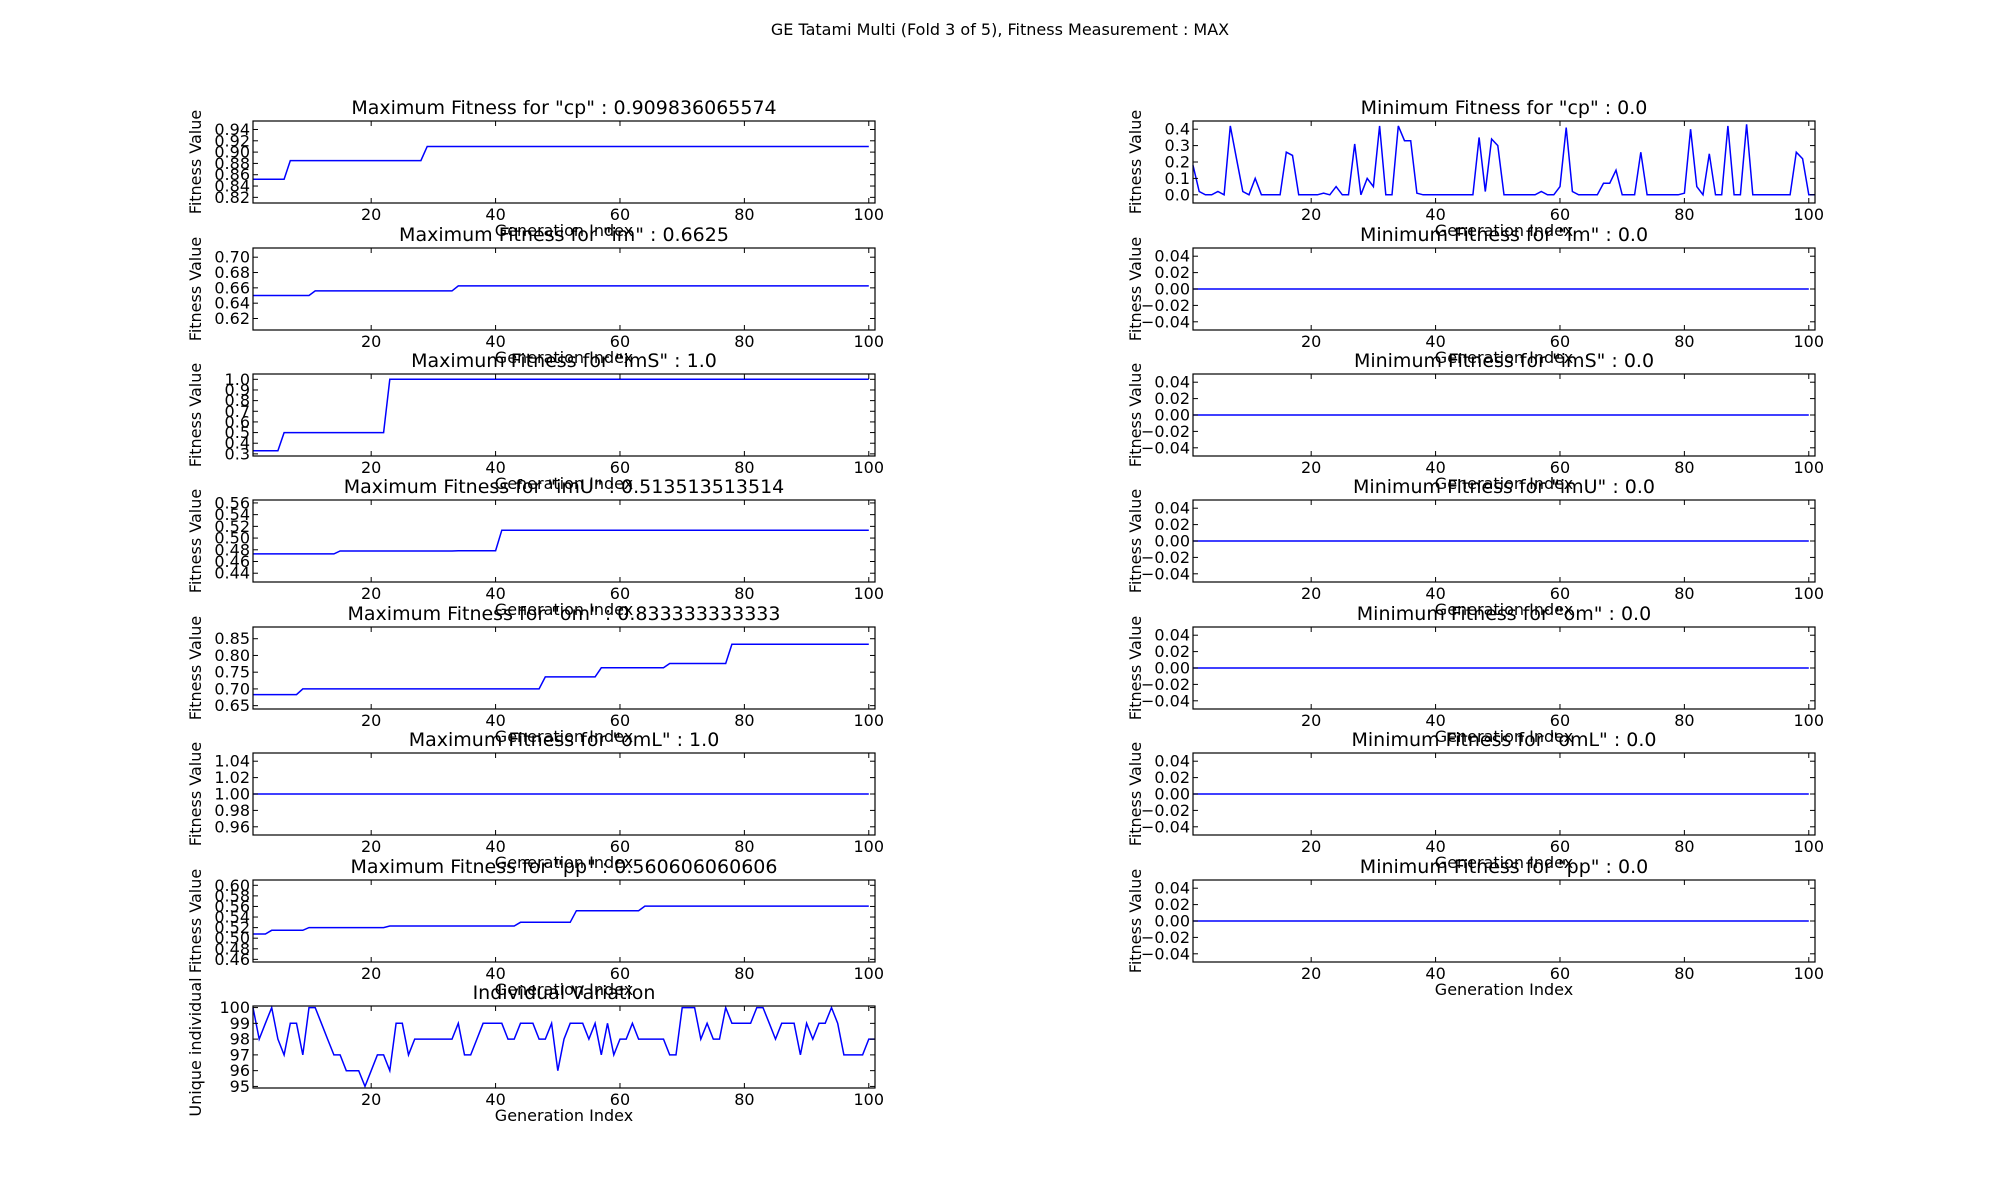  I want to click on y-tick-label: 0.64, so click(232, 303).